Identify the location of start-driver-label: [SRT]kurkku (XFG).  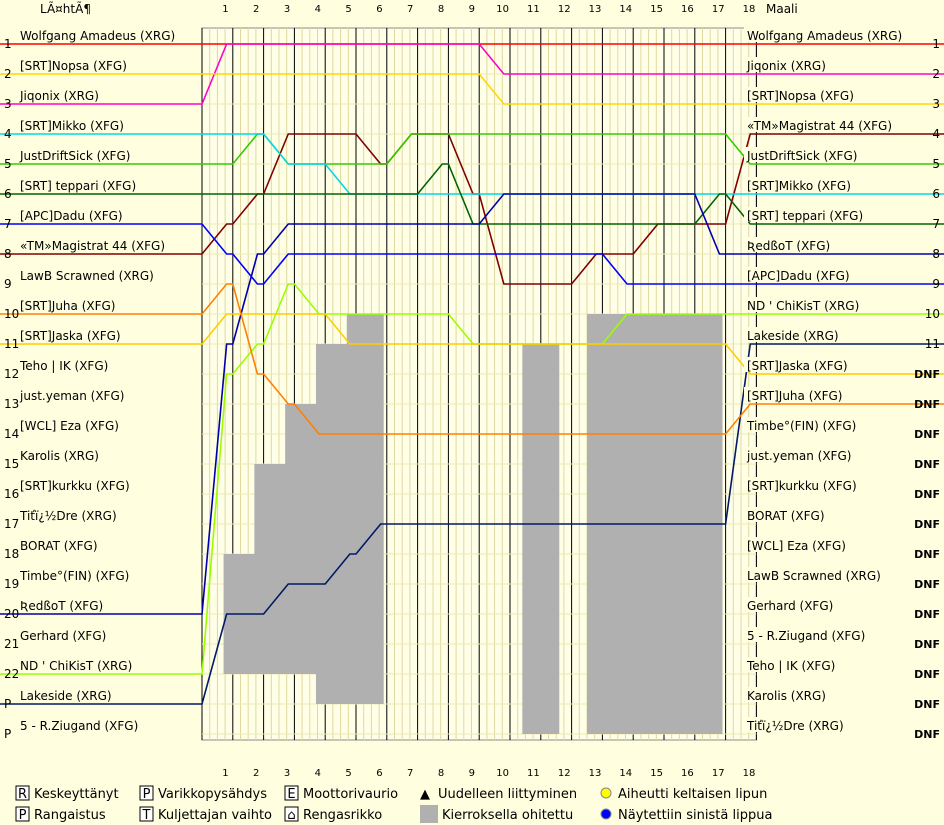
(75, 486).